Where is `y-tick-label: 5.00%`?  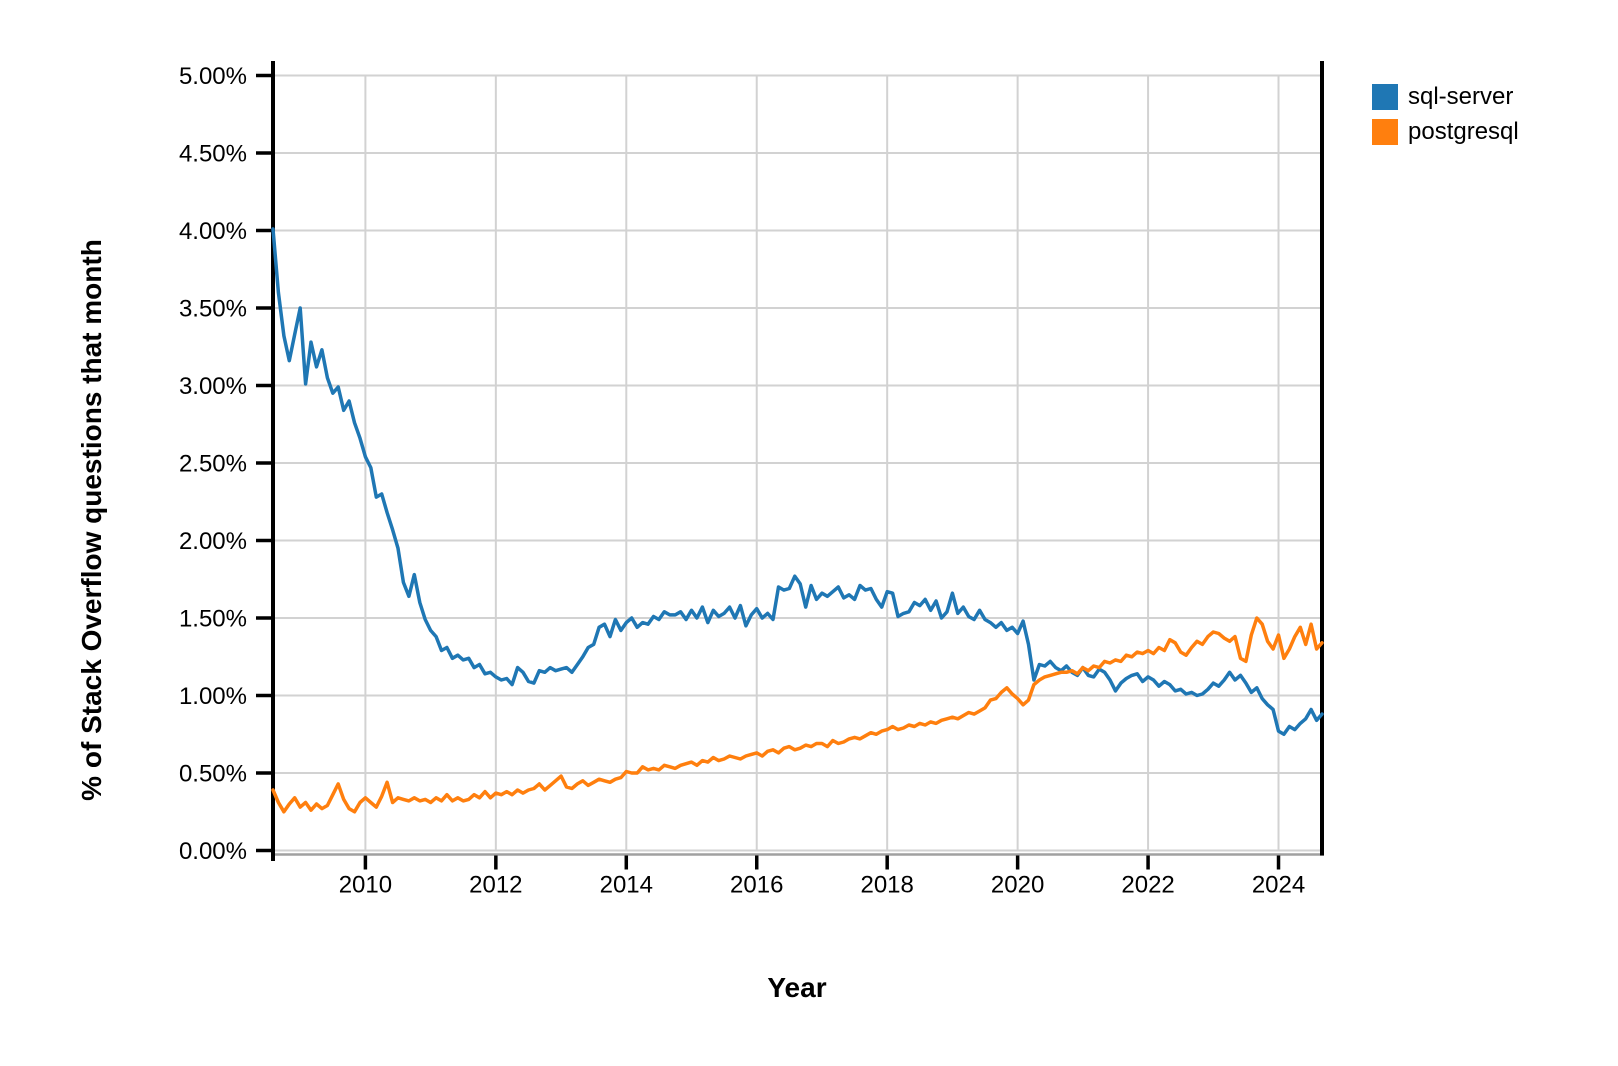
y-tick-label: 5.00% is located at coordinates (213, 76).